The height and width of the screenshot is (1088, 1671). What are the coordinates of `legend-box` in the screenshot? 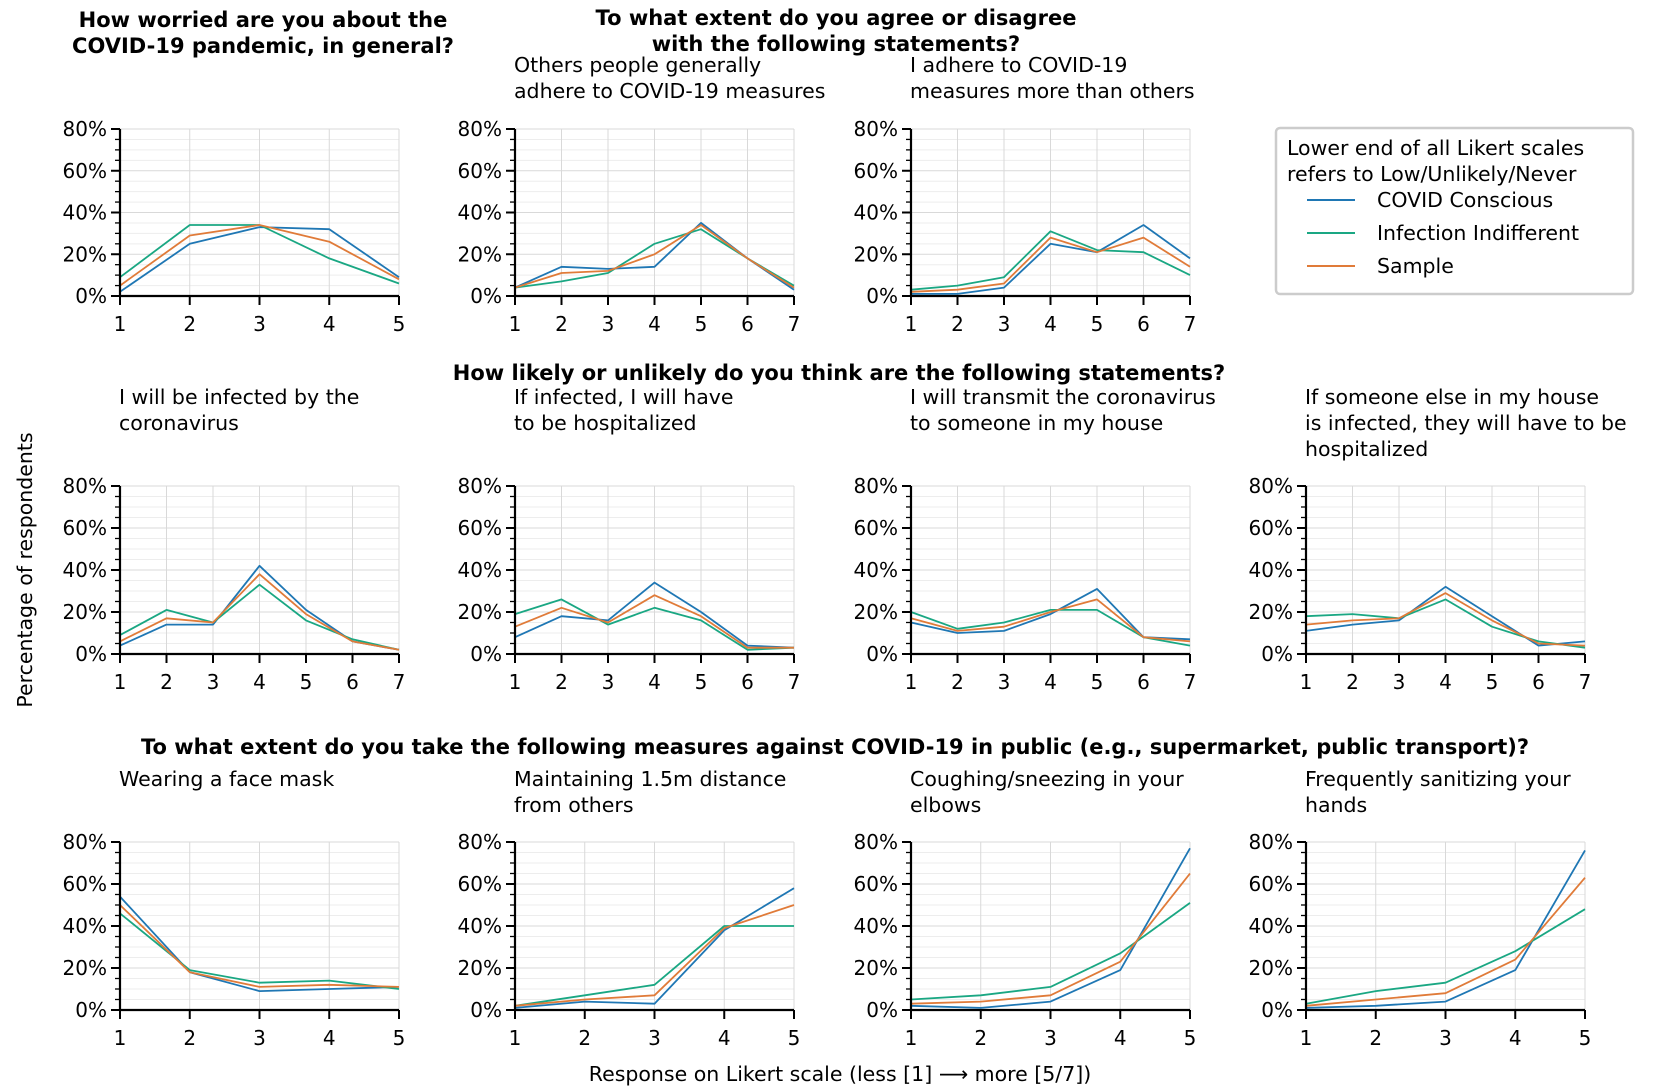 It's located at (1454, 211).